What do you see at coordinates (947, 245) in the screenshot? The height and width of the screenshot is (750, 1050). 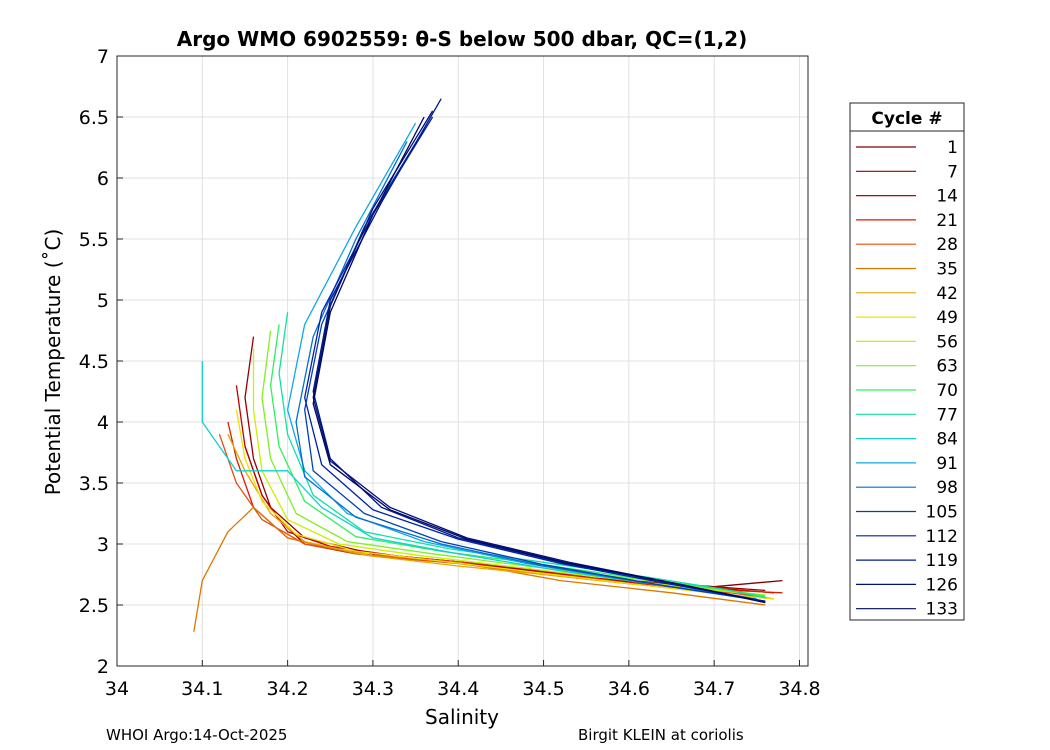 I see `legend-label: 28` at bounding box center [947, 245].